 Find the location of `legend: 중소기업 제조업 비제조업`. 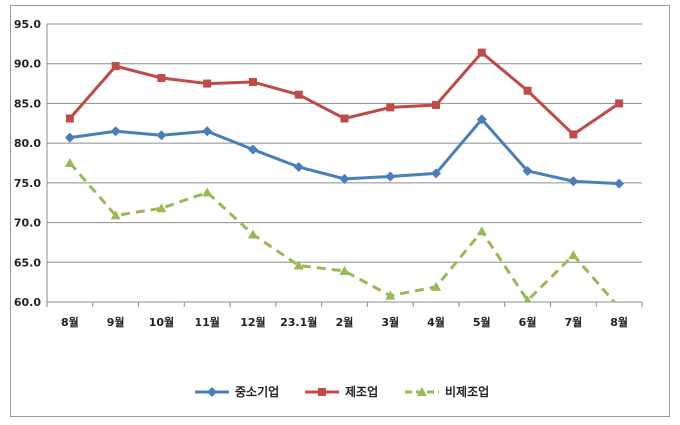

legend: 중소기업 제조업 비제조업 is located at coordinates (342, 391).